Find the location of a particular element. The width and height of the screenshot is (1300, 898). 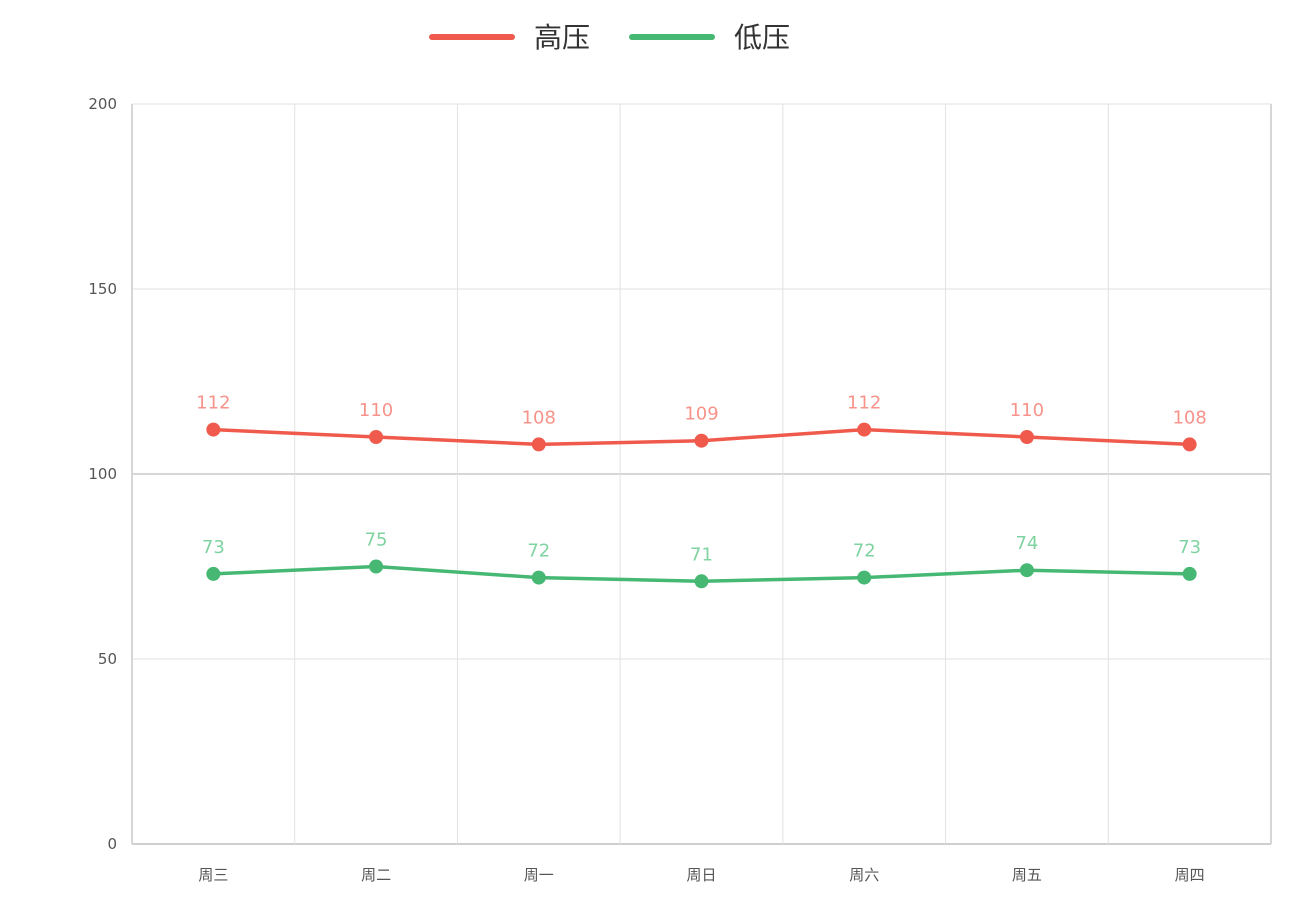

x-tick-label: 周二 is located at coordinates (376, 875).